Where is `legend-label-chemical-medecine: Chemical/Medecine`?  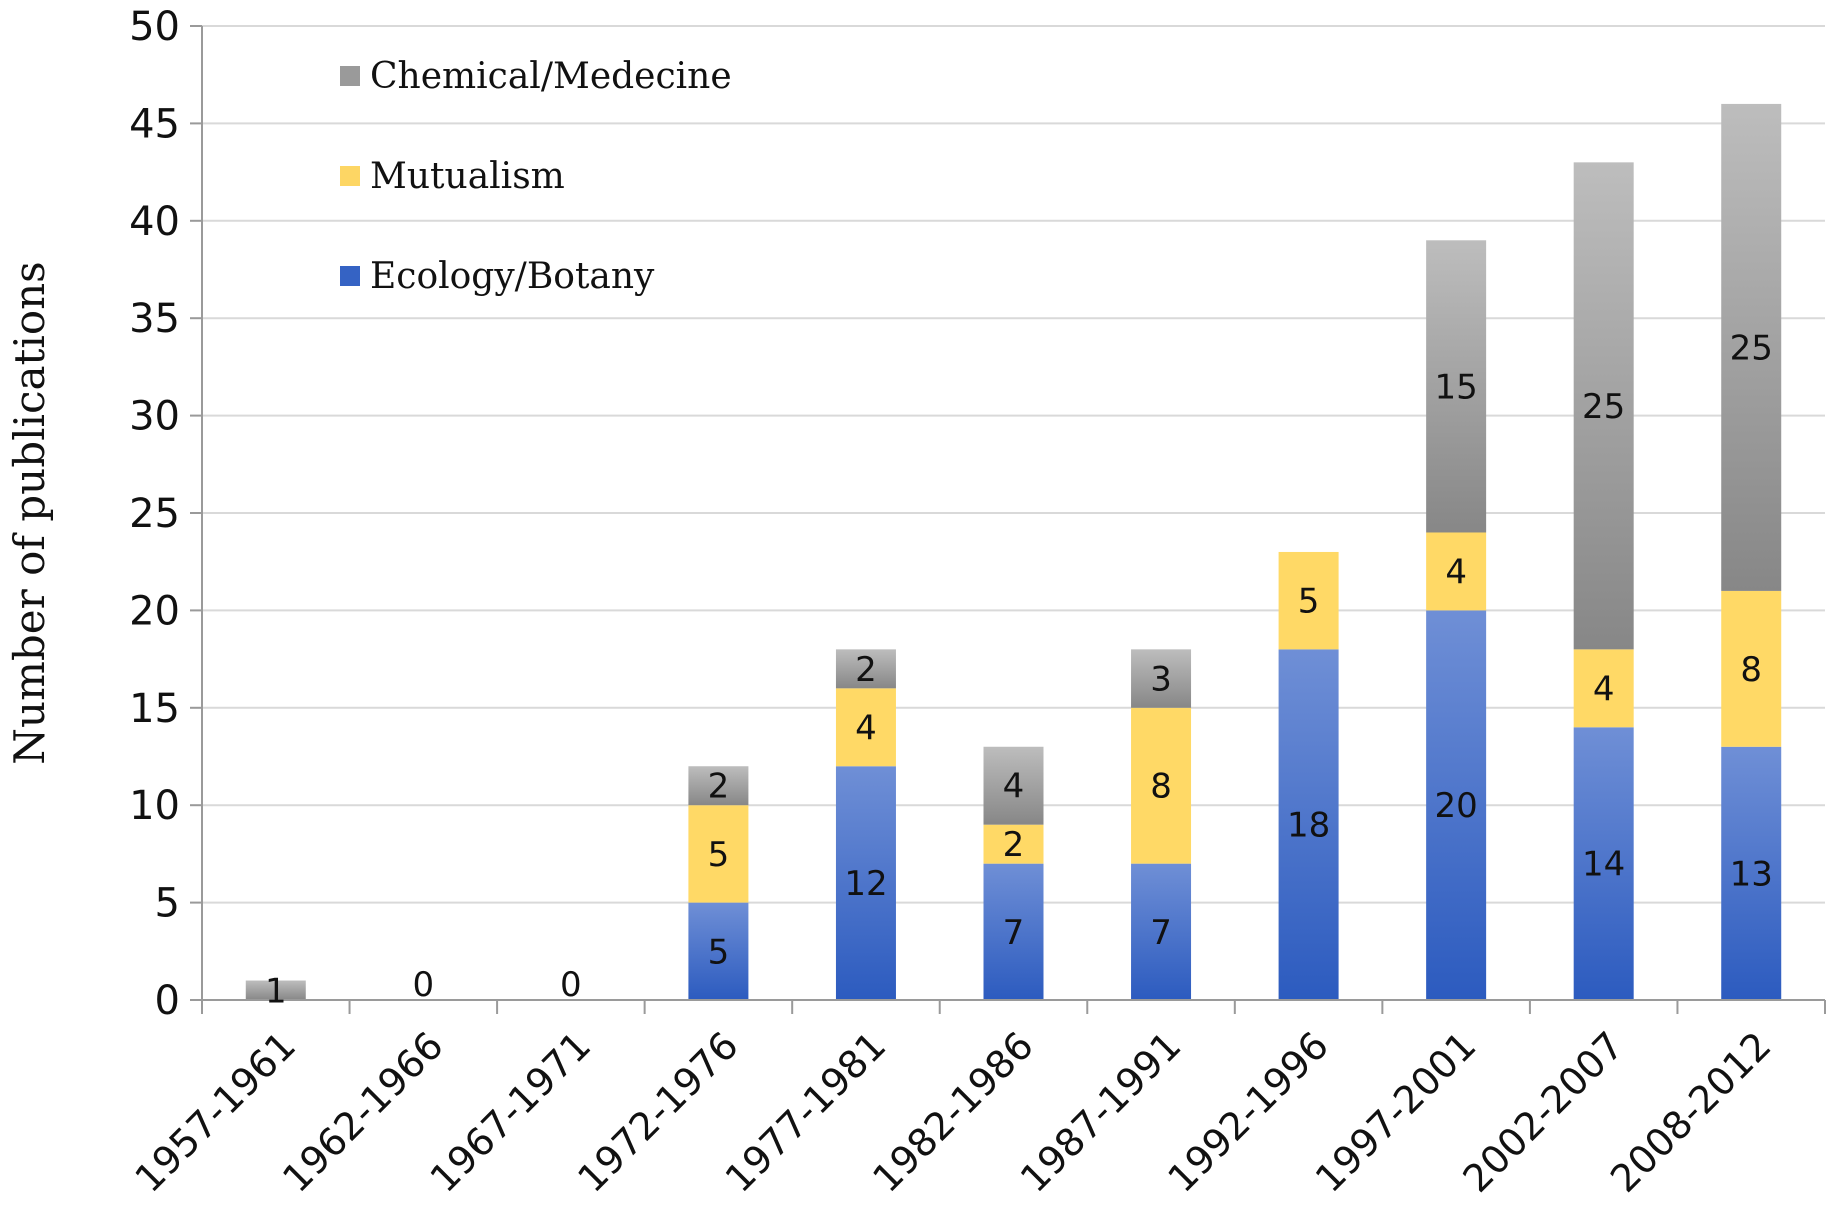
legend-label-chemical-medecine: Chemical/Medecine is located at coordinates (551, 76).